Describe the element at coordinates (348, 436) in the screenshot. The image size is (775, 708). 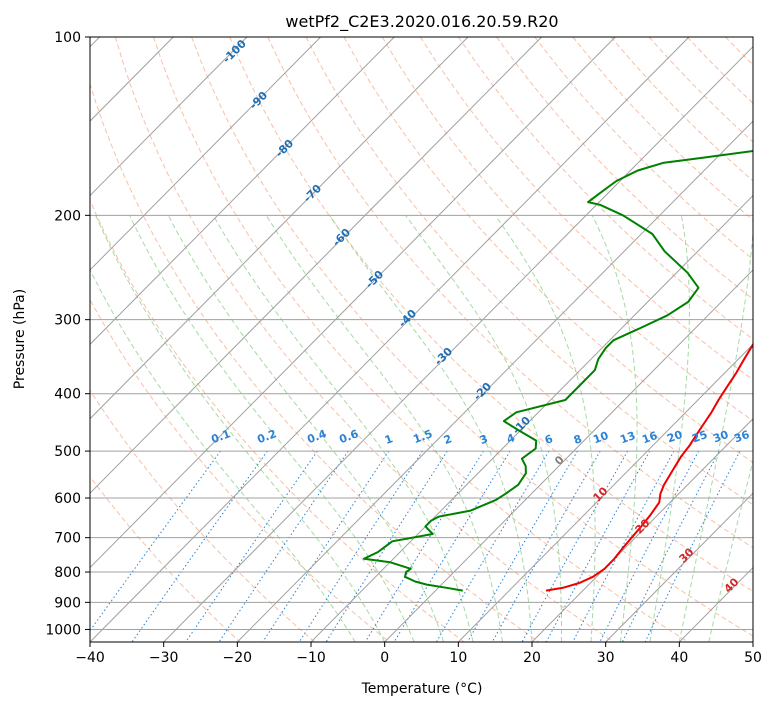
I see `mixing-ratio-label: 0.6` at that location.